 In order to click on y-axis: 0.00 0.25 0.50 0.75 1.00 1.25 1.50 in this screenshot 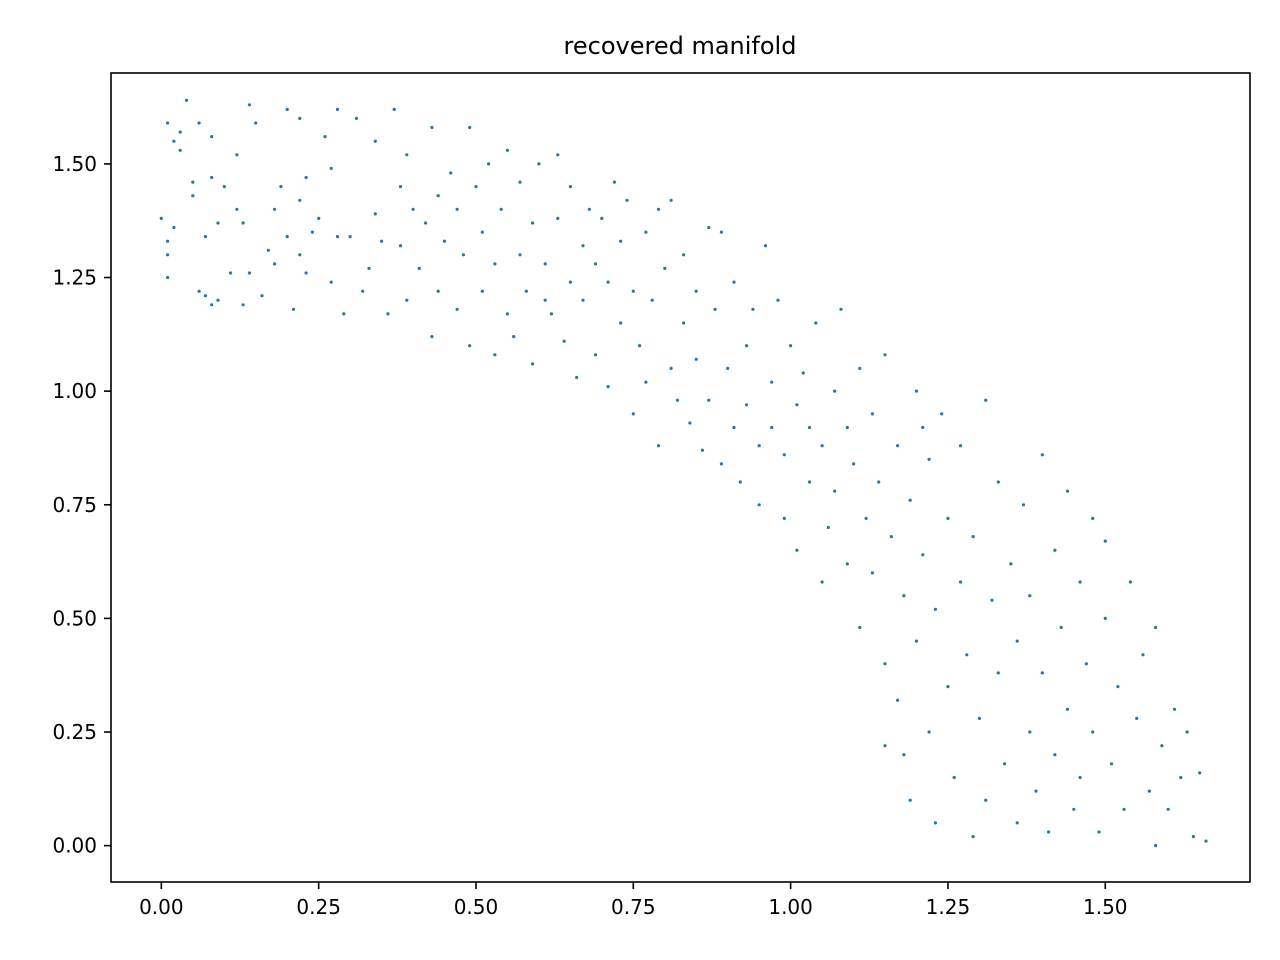, I will do `click(81, 505)`.